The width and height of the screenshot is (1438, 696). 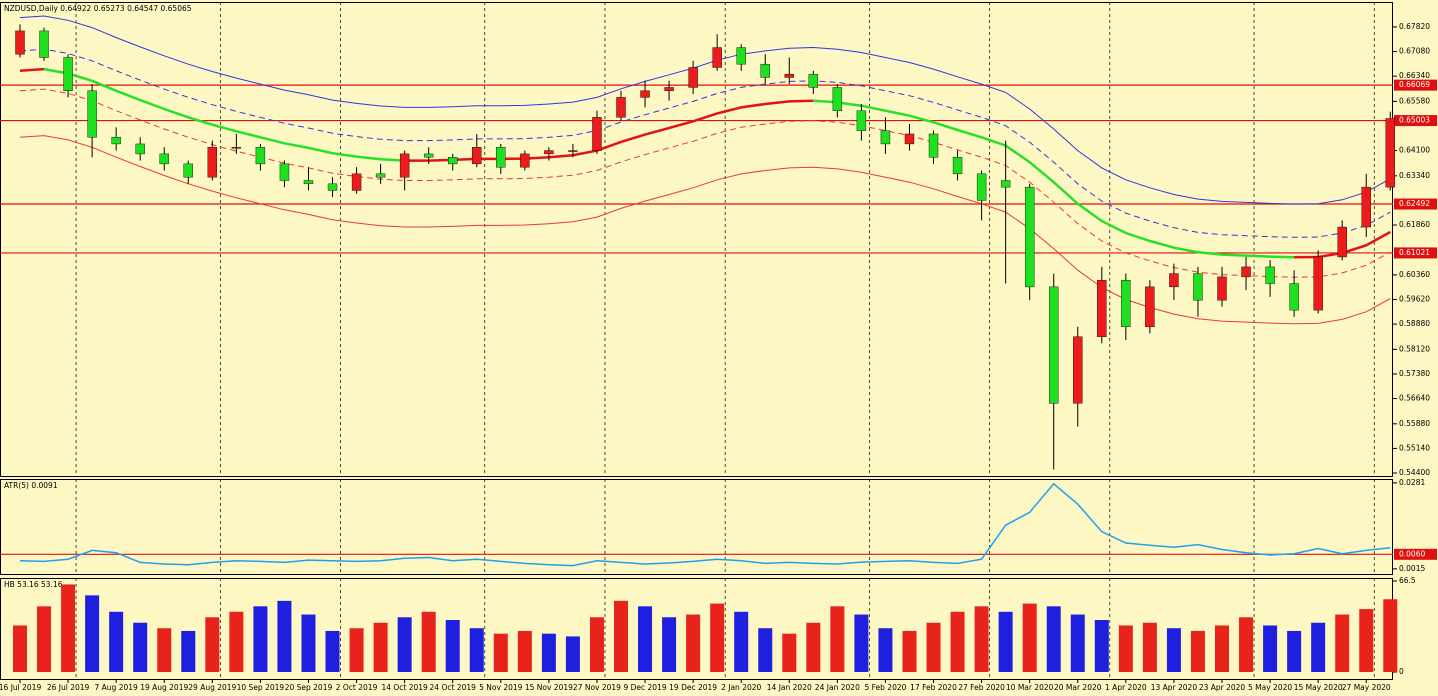 I want to click on x-tick-label: 24 Jan 2020, so click(x=837, y=687).